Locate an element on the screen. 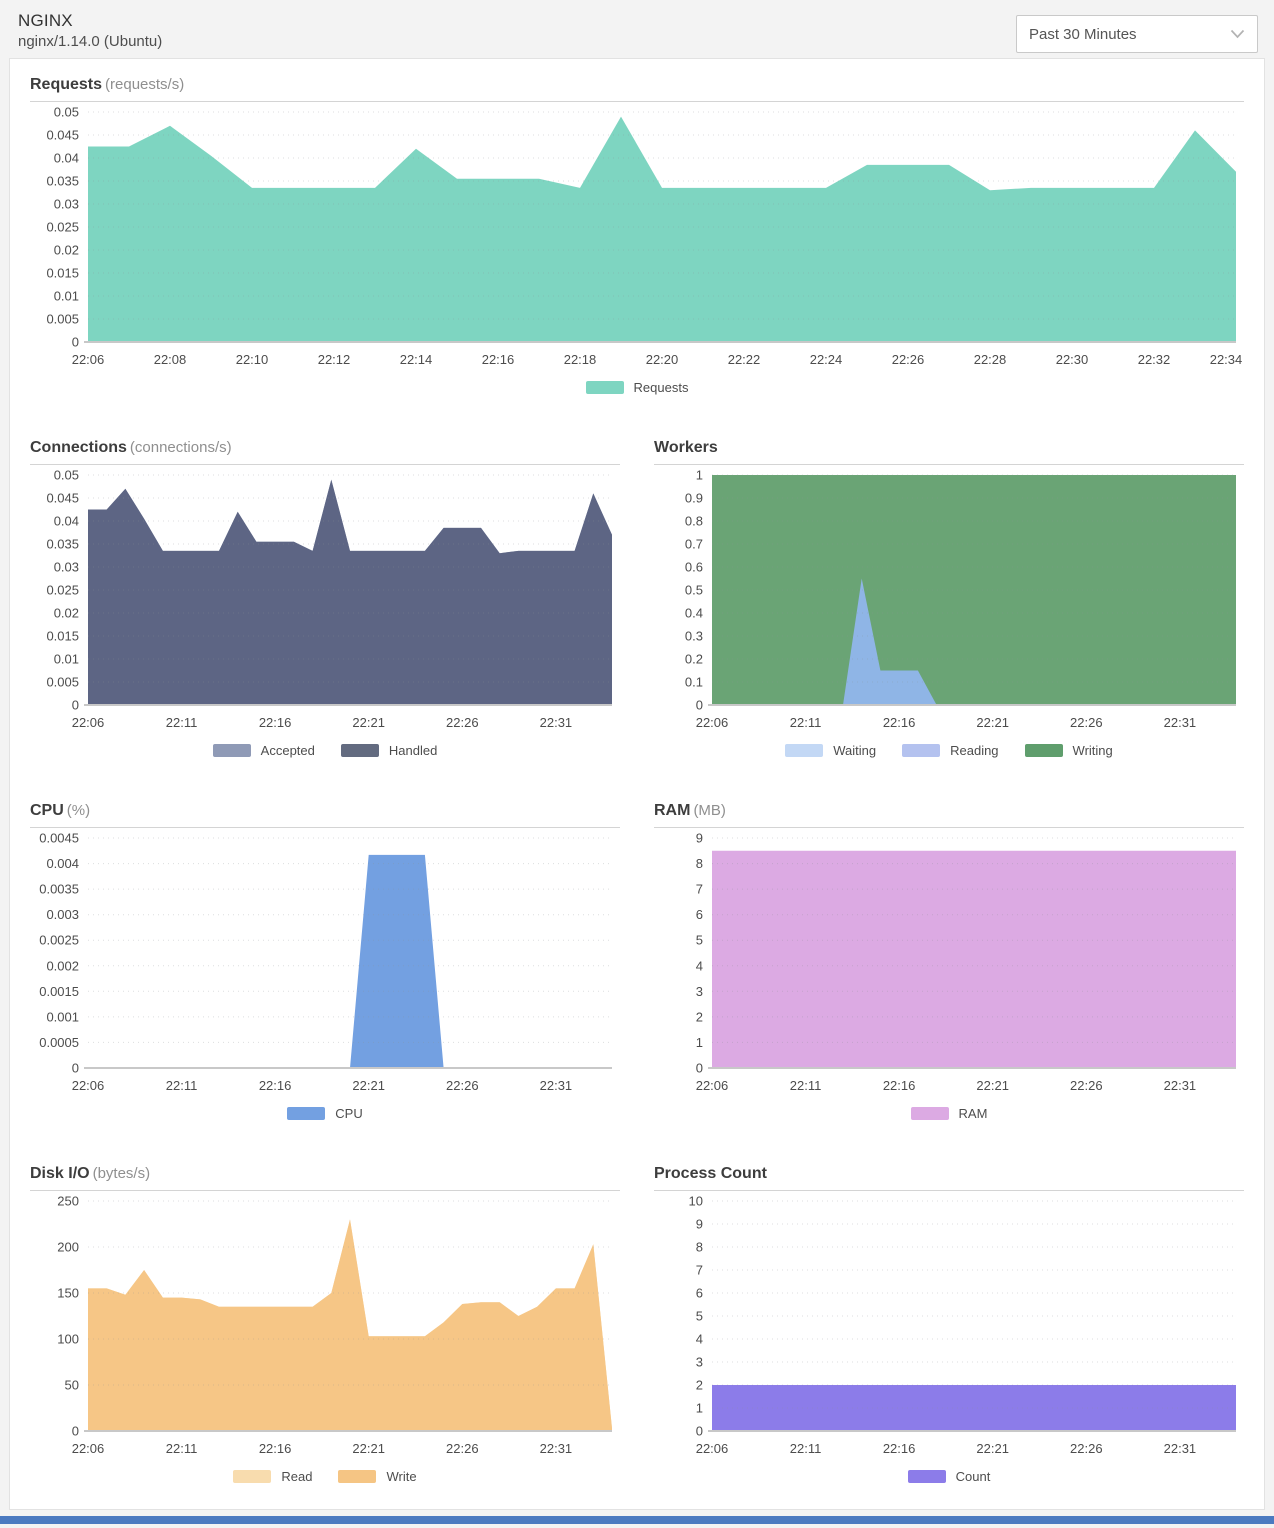  requests-chart-unit: (requests/s) is located at coordinates (145, 84).